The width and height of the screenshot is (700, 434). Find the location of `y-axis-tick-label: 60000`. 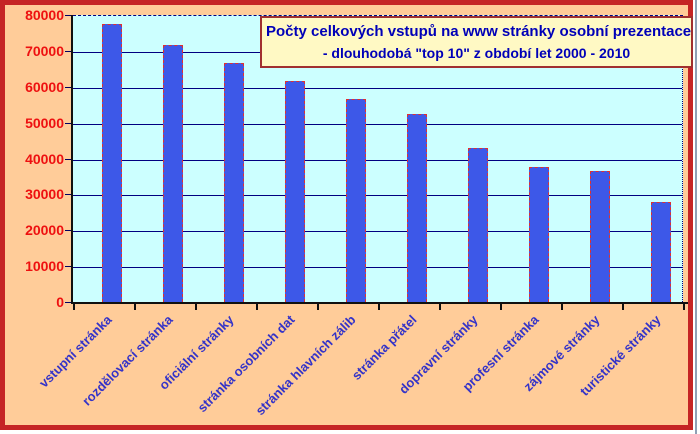

y-axis-tick-label: 60000 is located at coordinates (44, 87).